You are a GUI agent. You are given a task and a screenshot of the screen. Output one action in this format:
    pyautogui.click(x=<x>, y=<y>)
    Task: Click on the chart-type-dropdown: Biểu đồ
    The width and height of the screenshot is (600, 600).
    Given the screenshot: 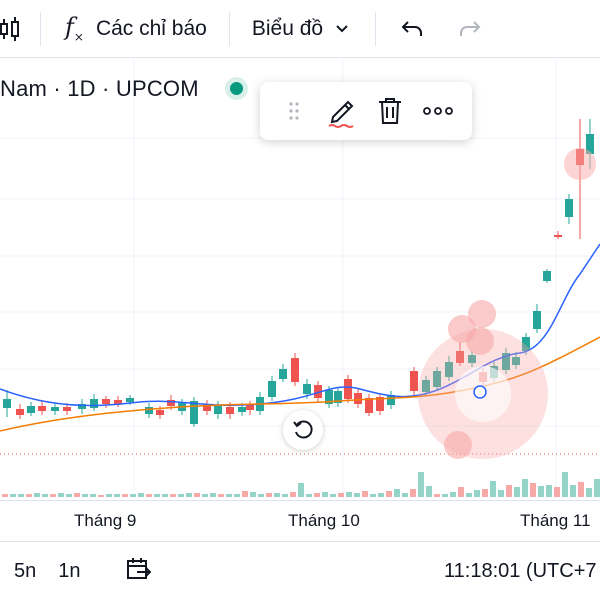 What is the action you would take?
    pyautogui.click(x=302, y=29)
    